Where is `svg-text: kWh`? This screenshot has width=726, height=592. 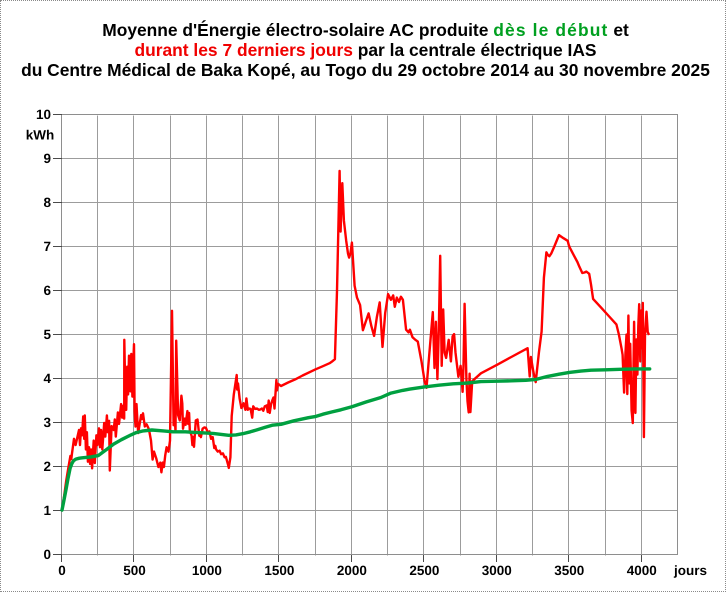
svg-text: kWh is located at coordinates (40, 135).